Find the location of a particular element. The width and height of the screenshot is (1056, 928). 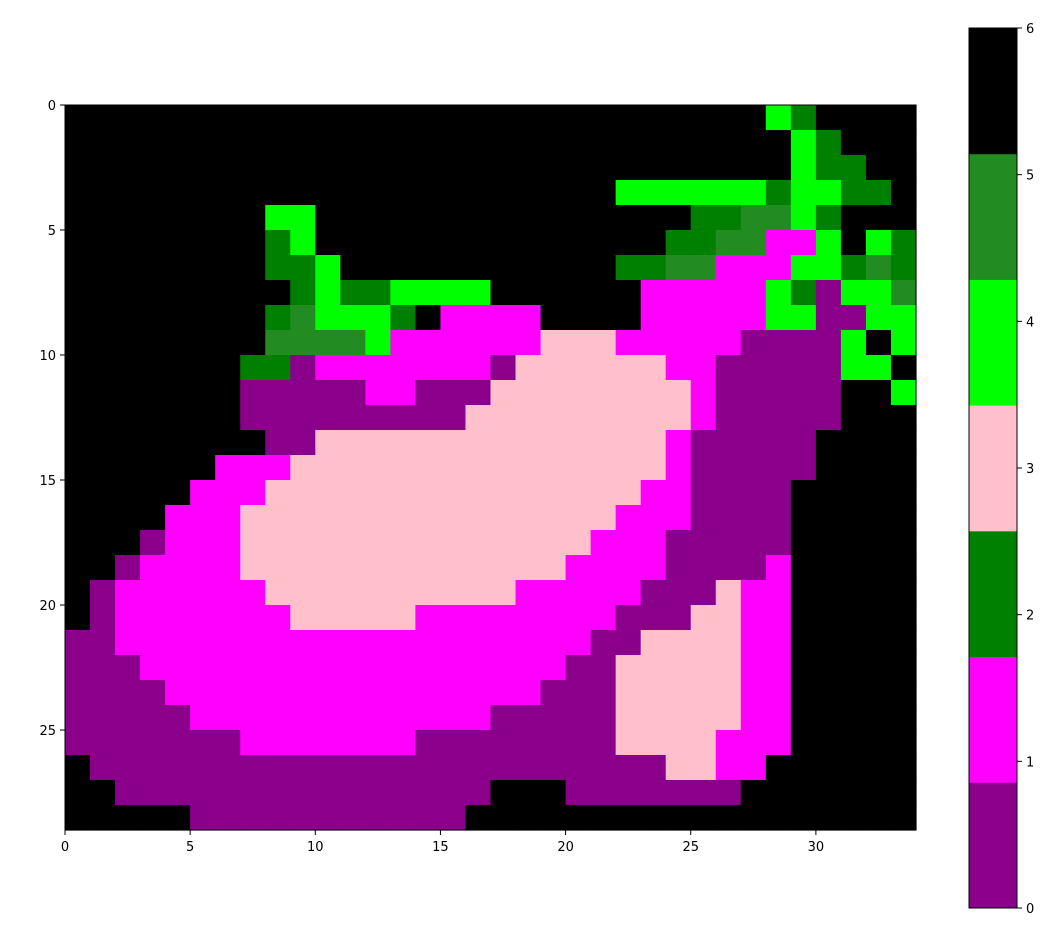

colorbar-axis: 0 1 2 3 4 5 6 is located at coordinates (1025, 469).